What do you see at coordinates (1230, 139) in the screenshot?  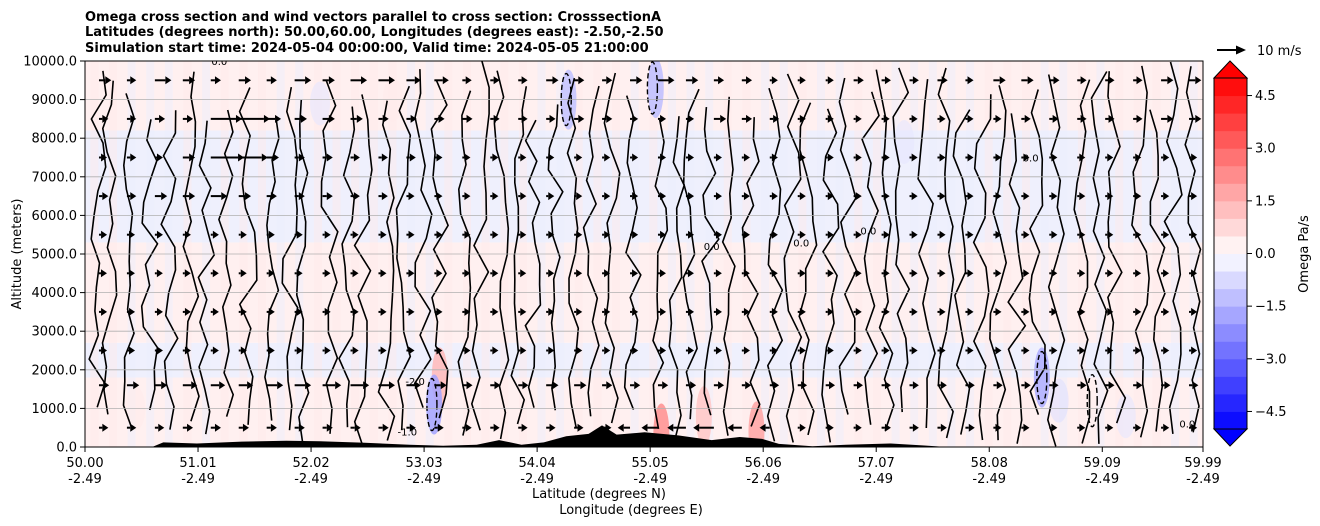 I see `colorbar-segment` at bounding box center [1230, 139].